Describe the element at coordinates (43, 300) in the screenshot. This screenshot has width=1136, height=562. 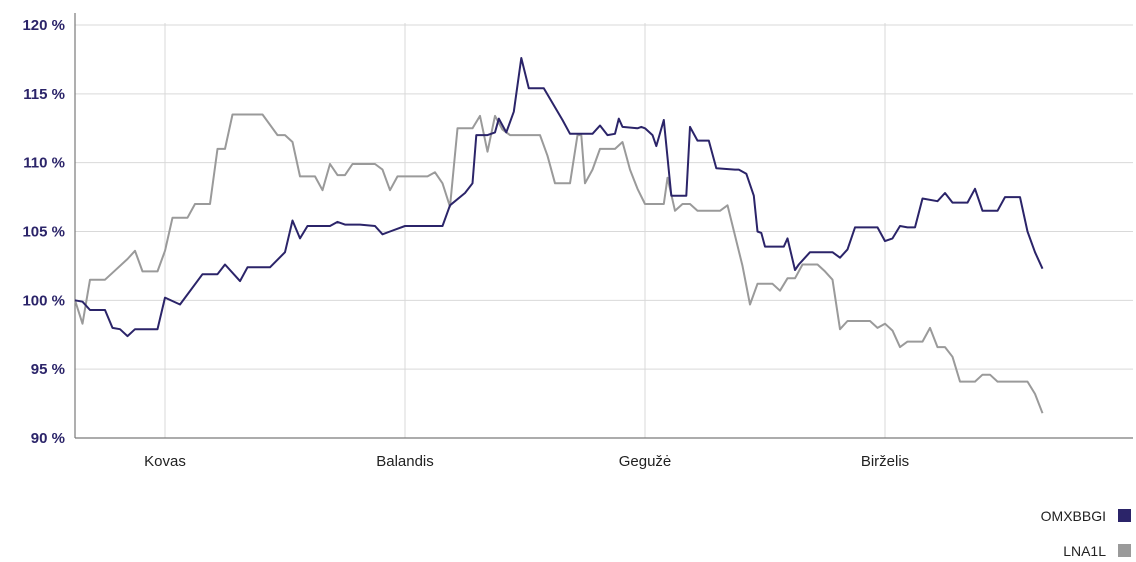
I see `y-tick-label: 100 %` at that location.